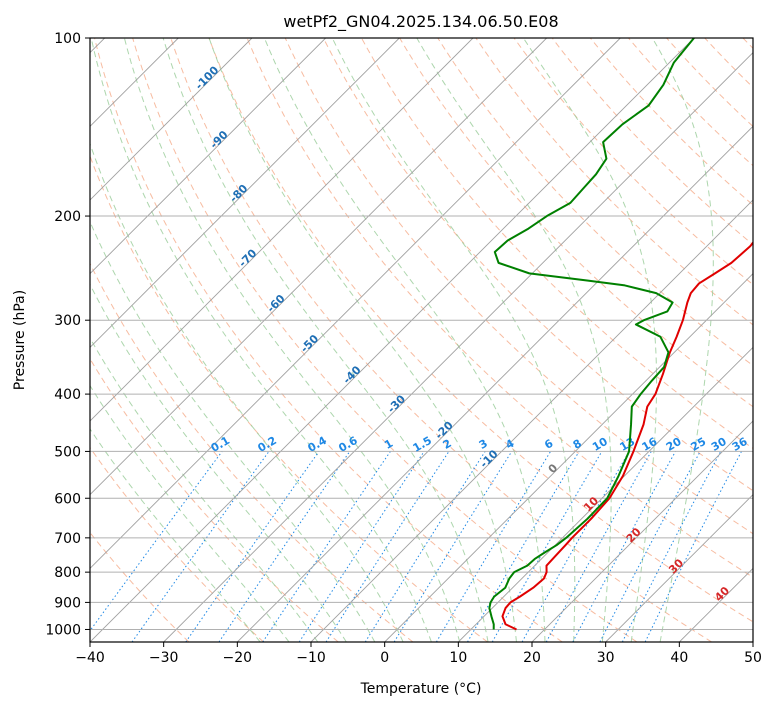 This screenshot has height=708, width=775. I want to click on x-tick-label: 0, so click(384, 658).